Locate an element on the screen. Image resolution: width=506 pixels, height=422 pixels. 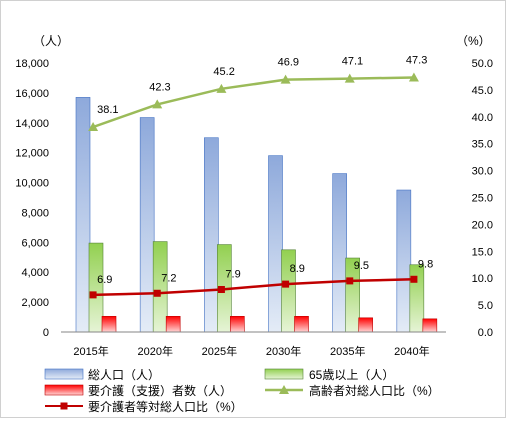
left-tick-label: 0 is located at coordinates (46, 333).